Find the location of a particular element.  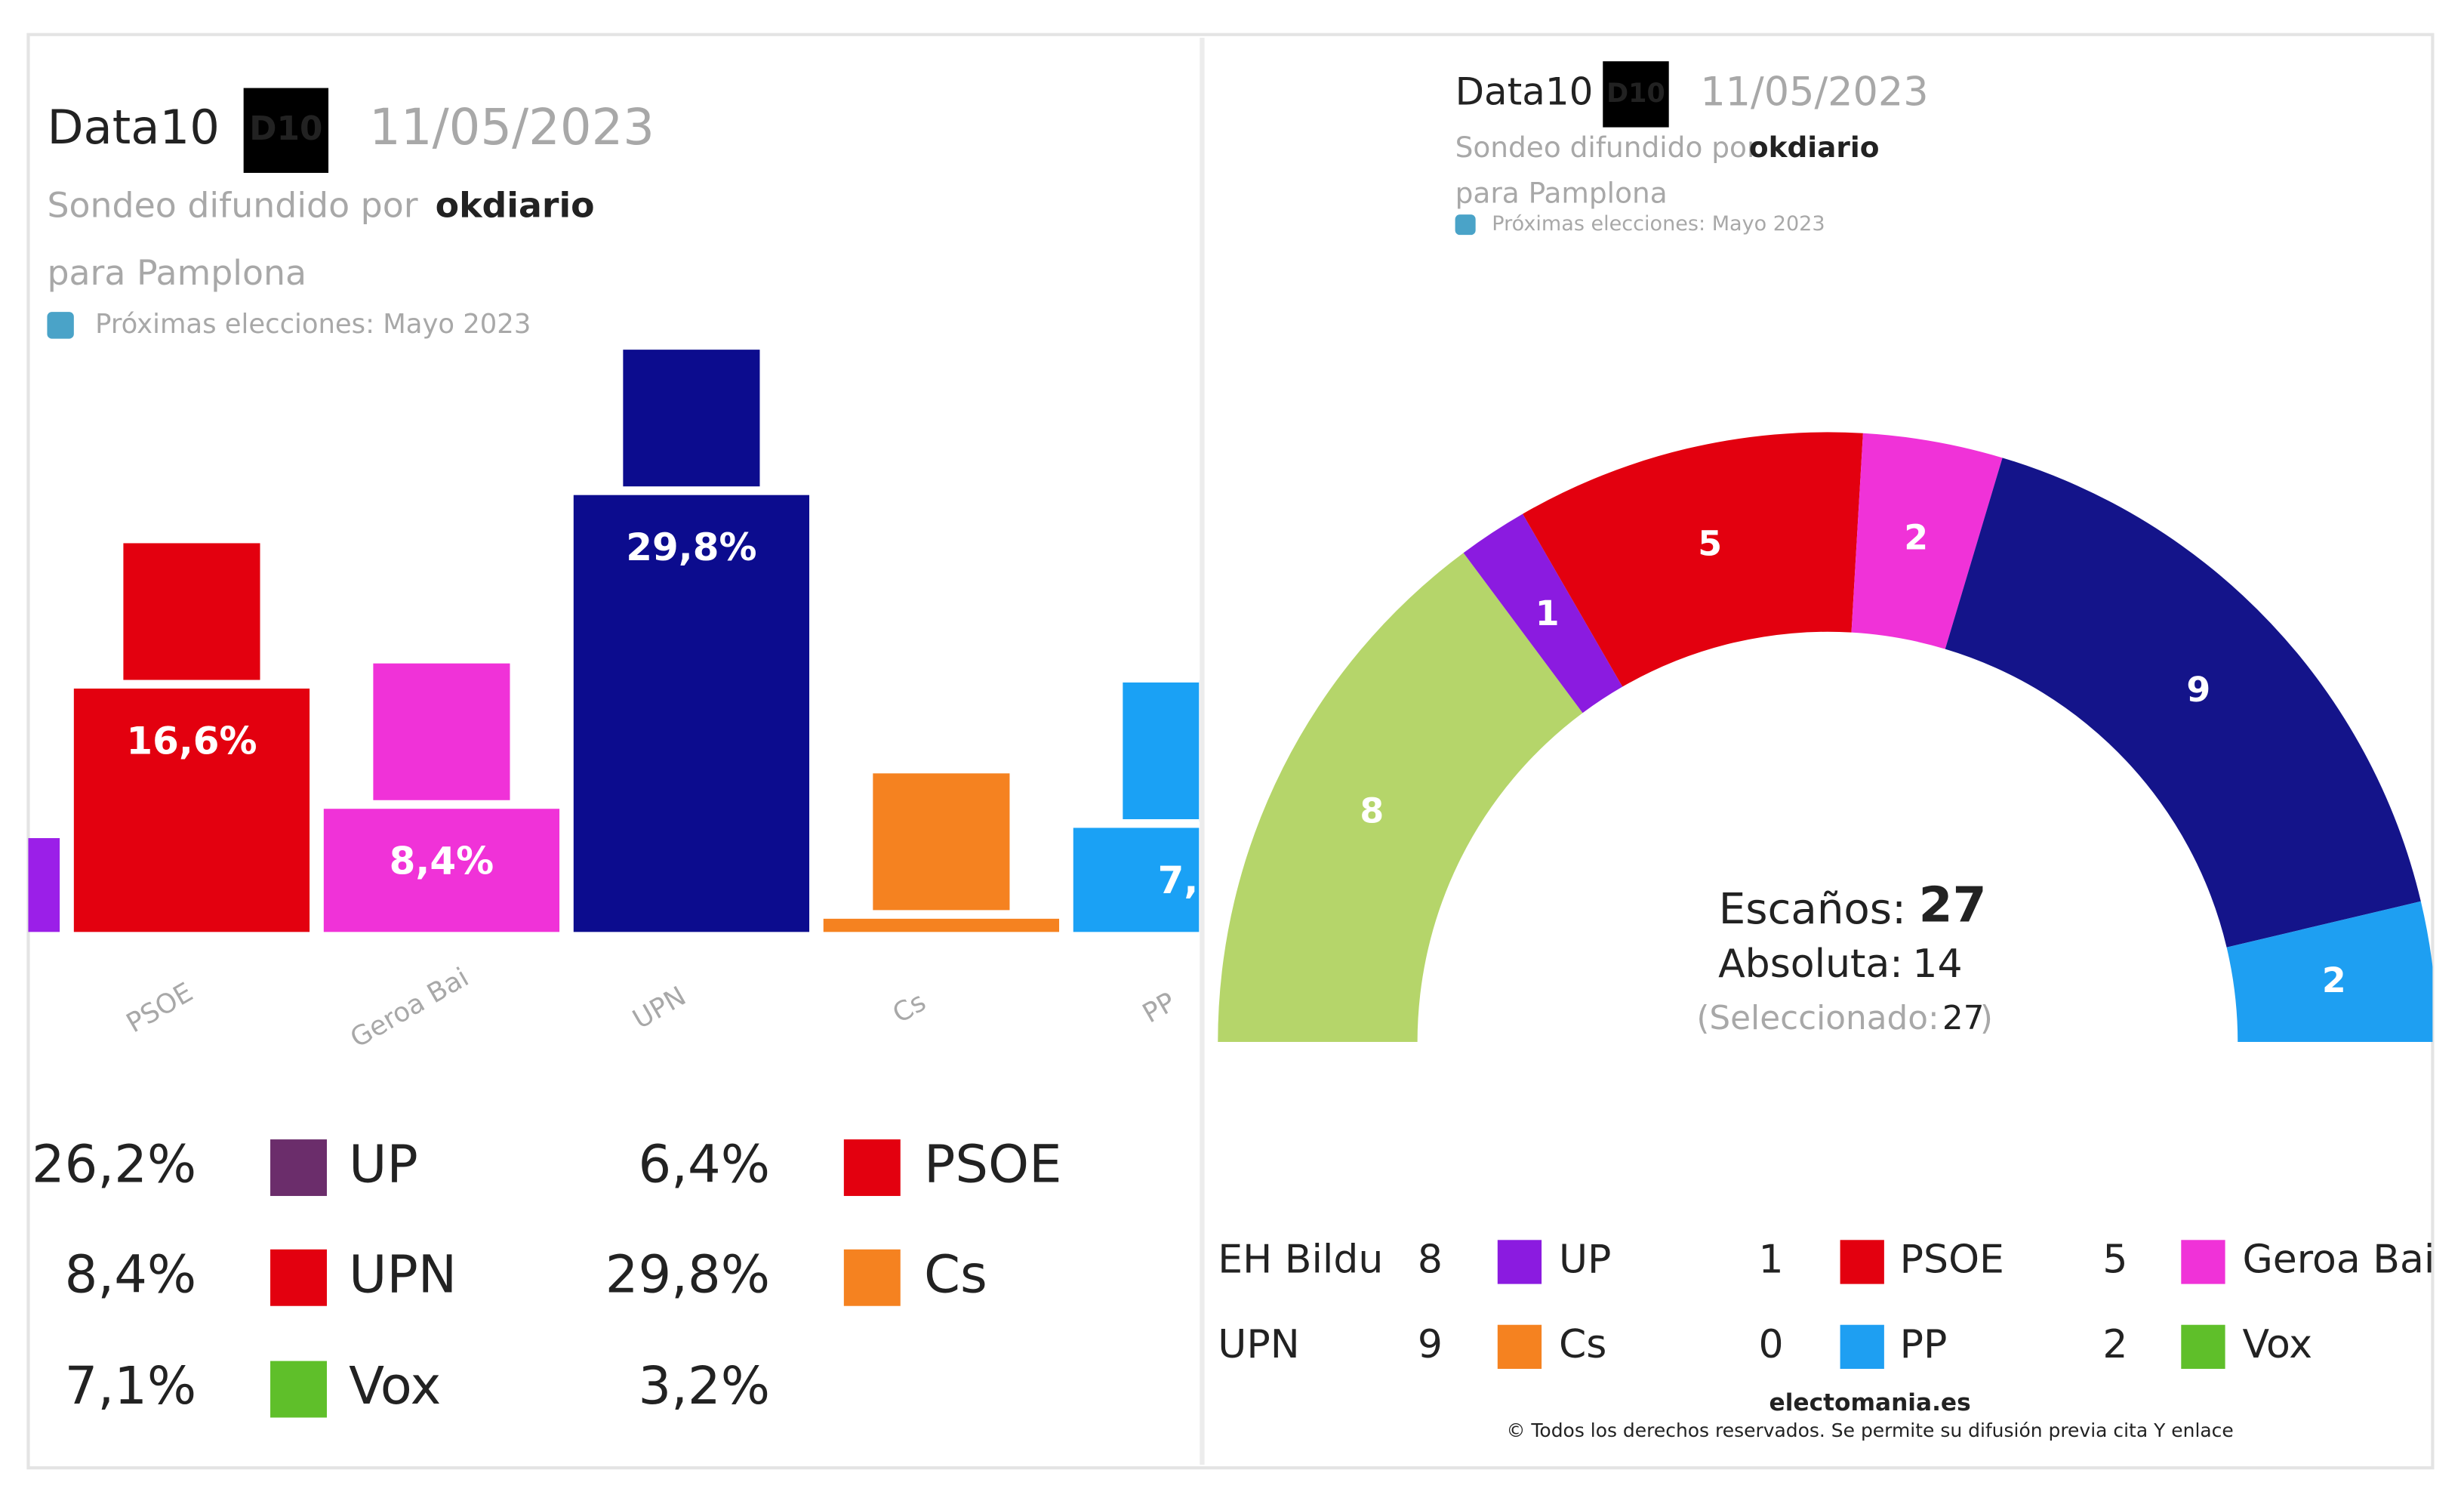

majority-label: Absoluta: is located at coordinates (1810, 964).